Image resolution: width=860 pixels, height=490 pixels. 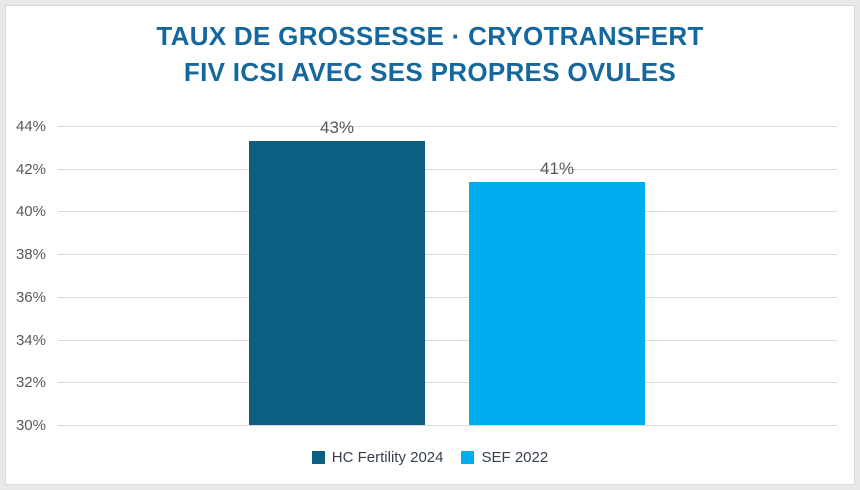 I want to click on legend-label: SEF 2022, so click(x=515, y=457).